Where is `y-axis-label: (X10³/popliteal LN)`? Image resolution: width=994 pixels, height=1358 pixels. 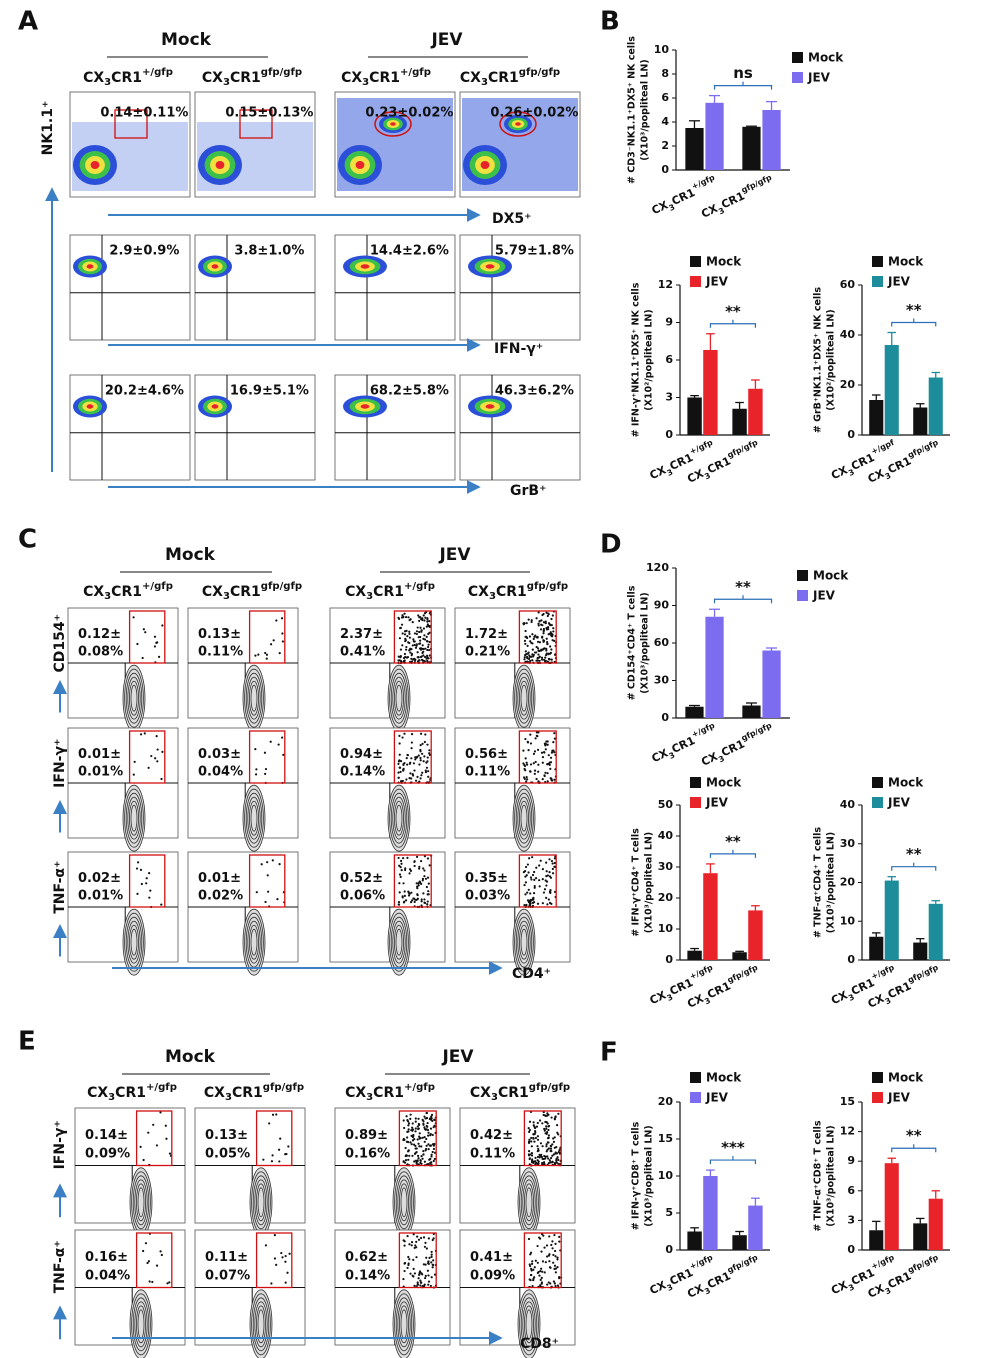
y-axis-label: (X10³/popliteal LN) is located at coordinates (831, 1175).